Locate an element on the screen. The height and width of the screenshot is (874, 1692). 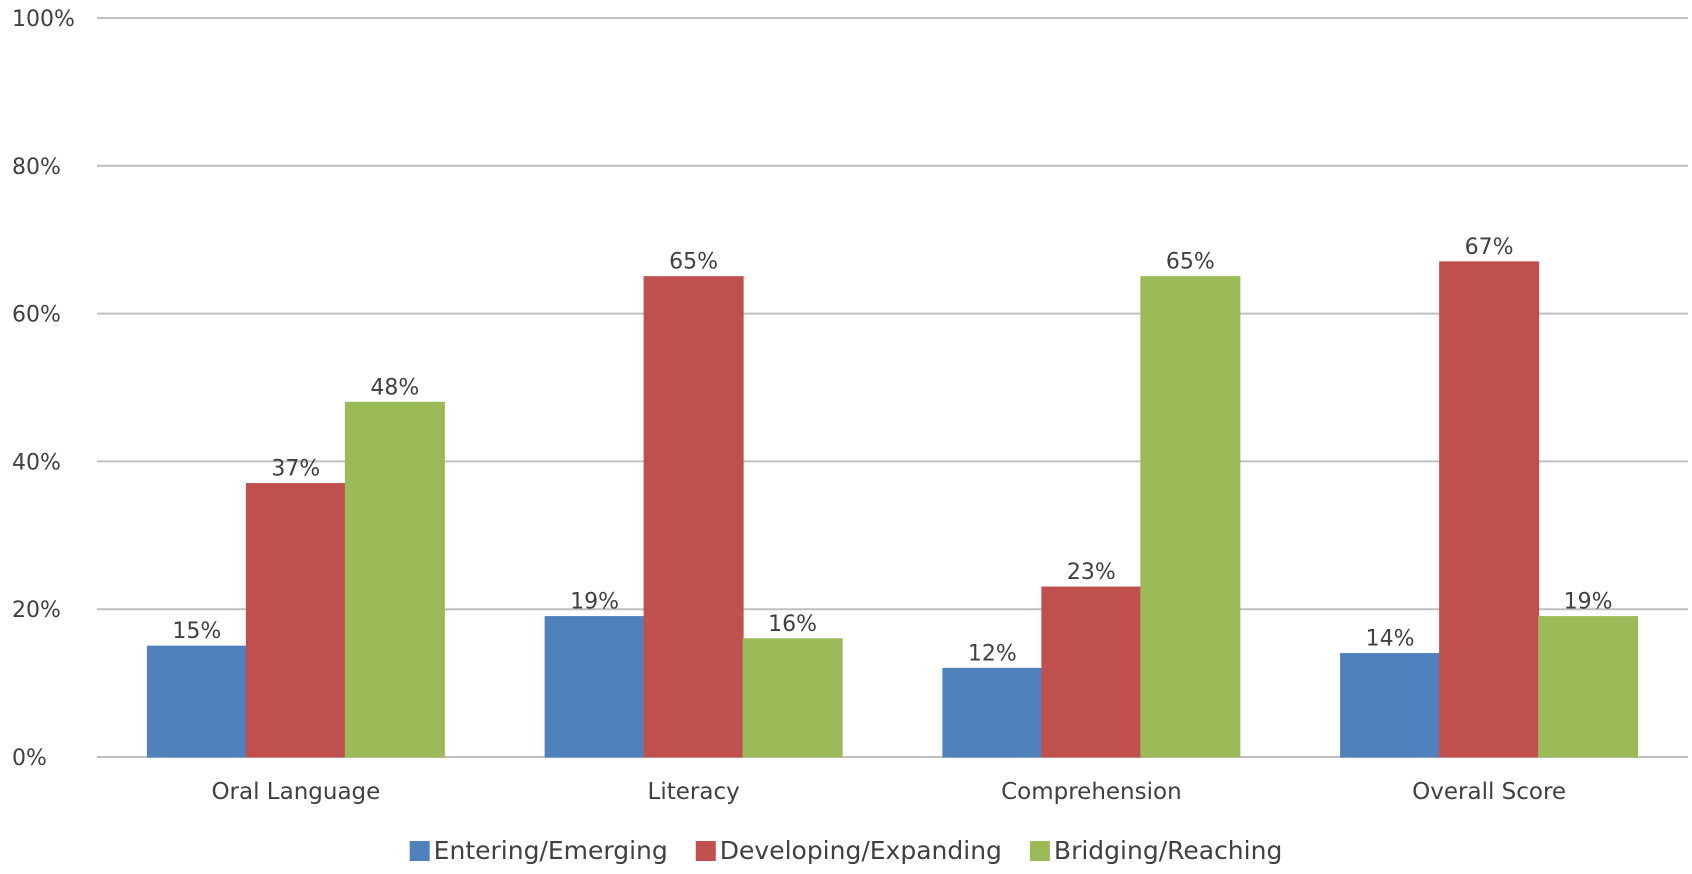
data-label: 12% is located at coordinates (992, 653).